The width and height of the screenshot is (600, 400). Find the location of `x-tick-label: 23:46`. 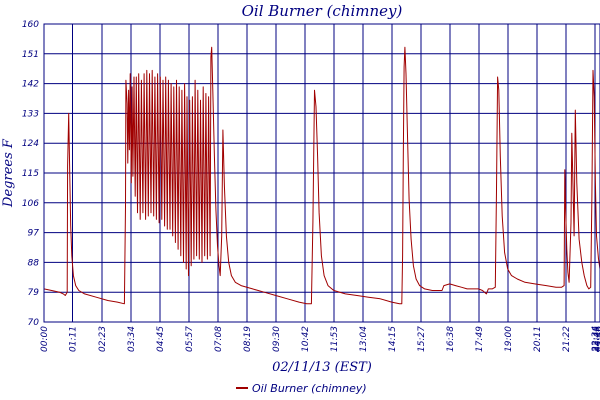

x-tick-label: 23:46 is located at coordinates (597, 339).